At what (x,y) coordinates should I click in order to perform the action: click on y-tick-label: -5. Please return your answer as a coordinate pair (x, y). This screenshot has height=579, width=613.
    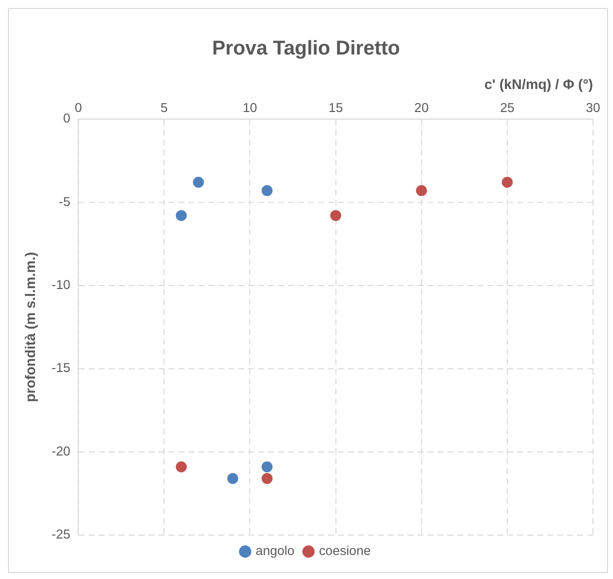
    Looking at the image, I should click on (64, 201).